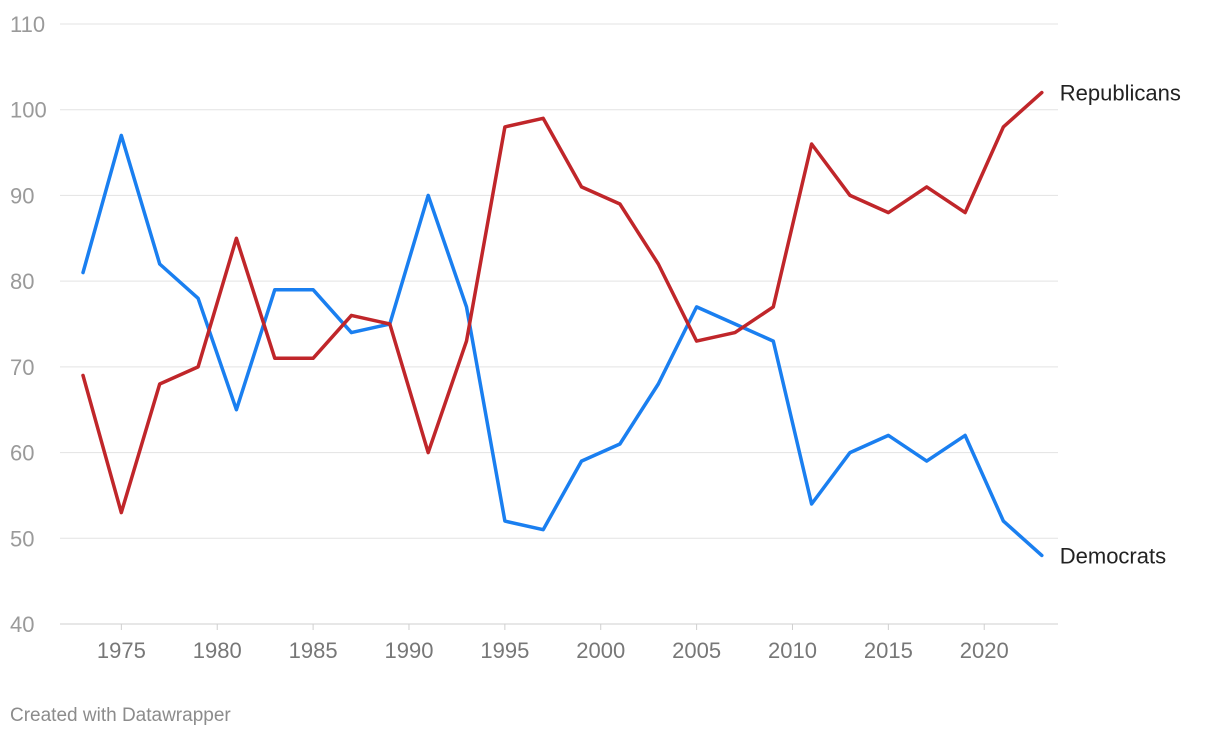 This screenshot has width=1220, height=740. I want to click on series-label-republicans: Republicans, so click(1120, 93).